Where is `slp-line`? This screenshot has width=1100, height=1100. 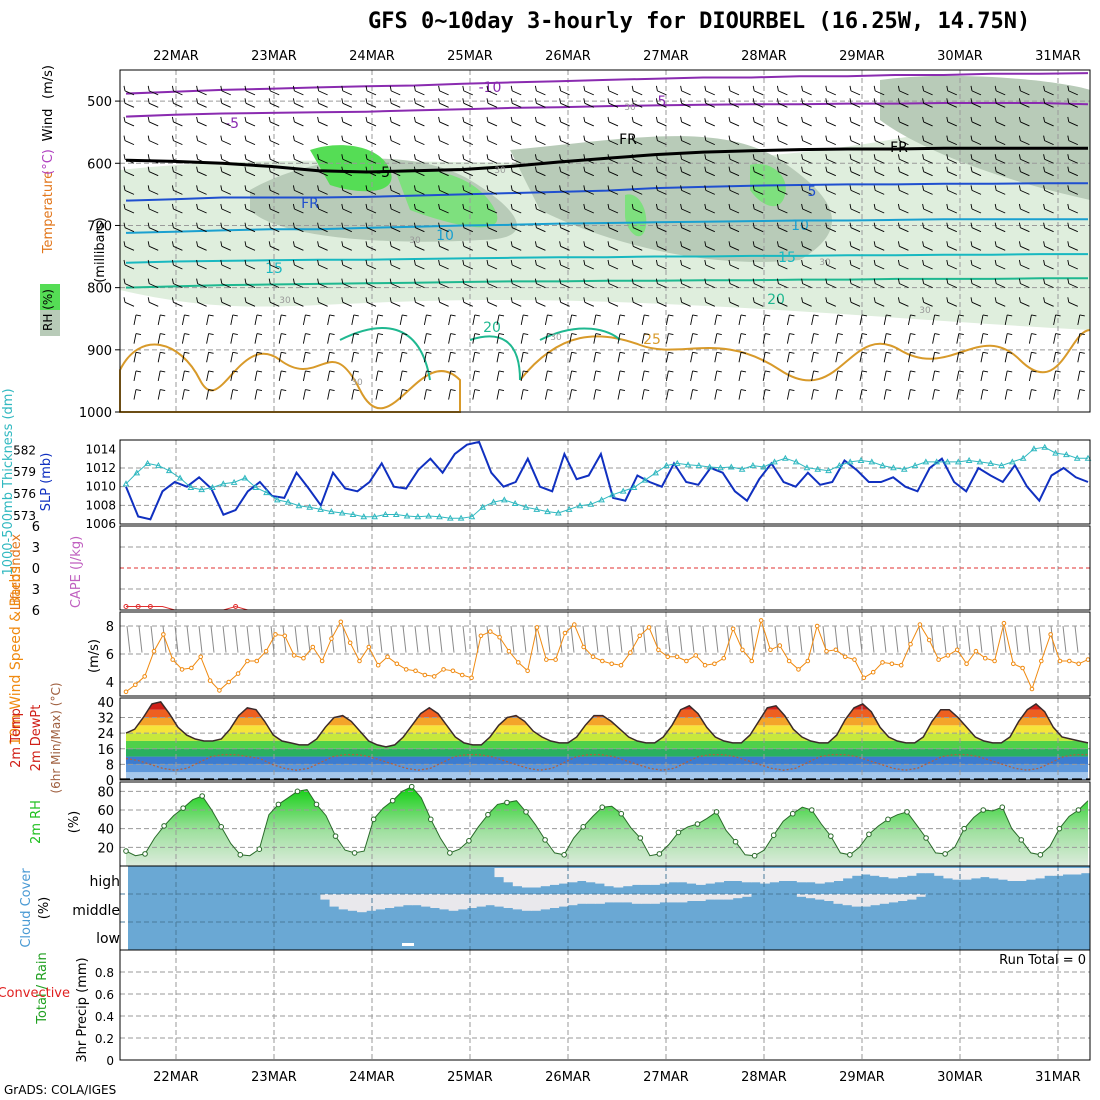 slp-line is located at coordinates (607, 480).